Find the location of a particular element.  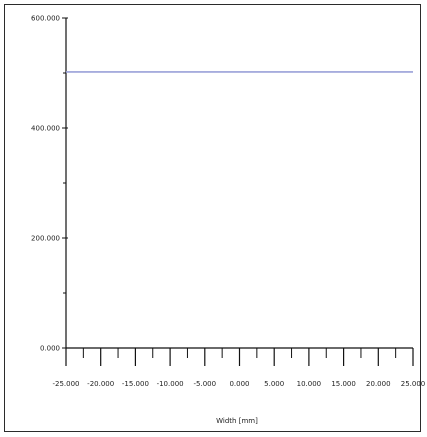

y-tick-label: 600.000 is located at coordinates (45, 19).